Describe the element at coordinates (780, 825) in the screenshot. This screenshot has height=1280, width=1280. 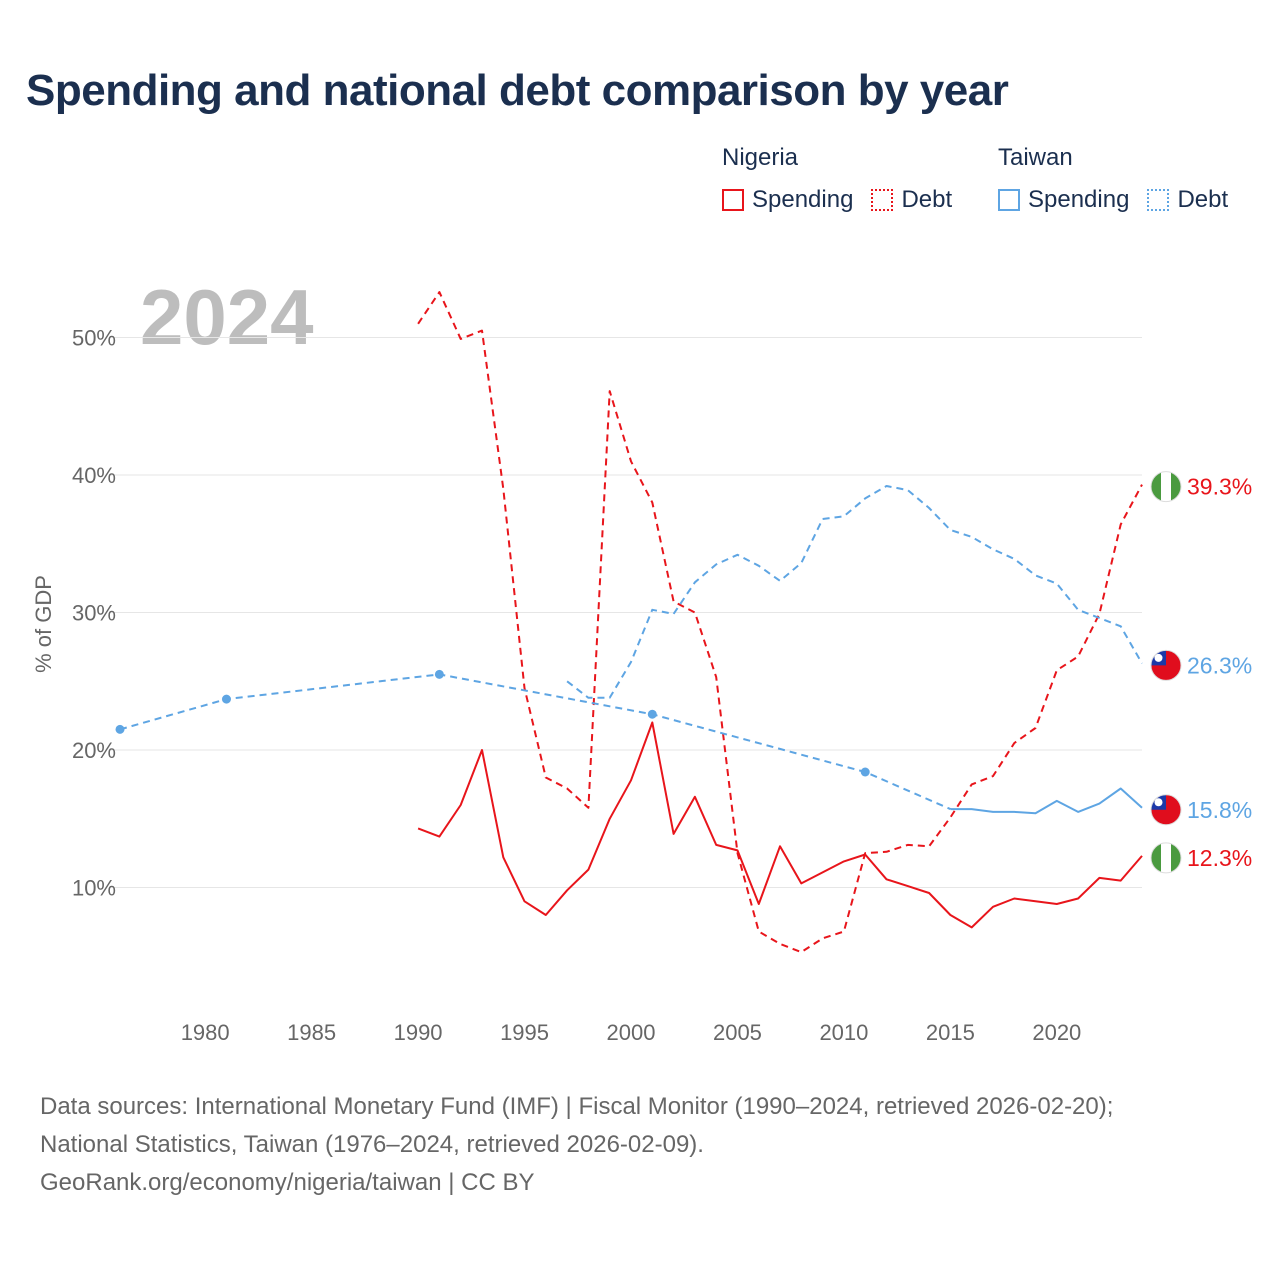
I see `series-line-nigeria-spending` at that location.